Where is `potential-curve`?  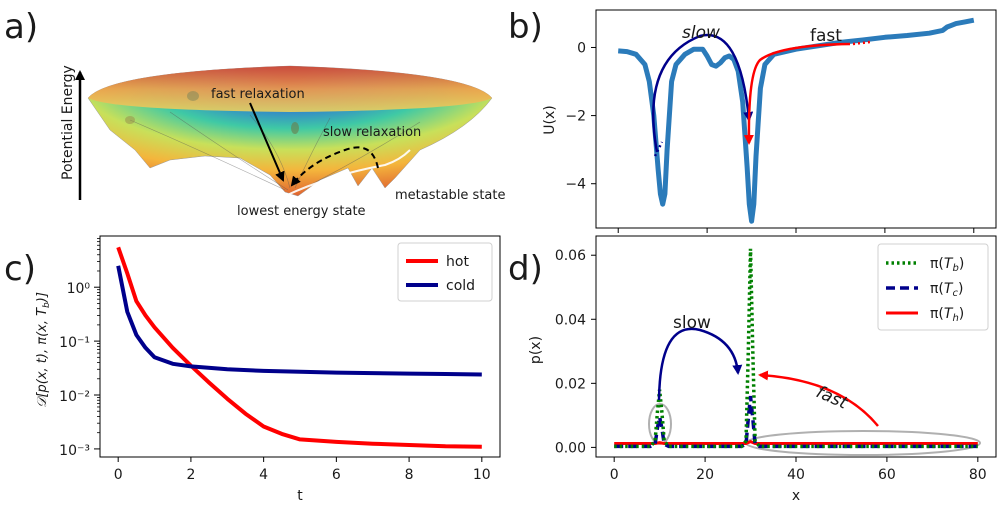 potential-curve is located at coordinates (796, 120).